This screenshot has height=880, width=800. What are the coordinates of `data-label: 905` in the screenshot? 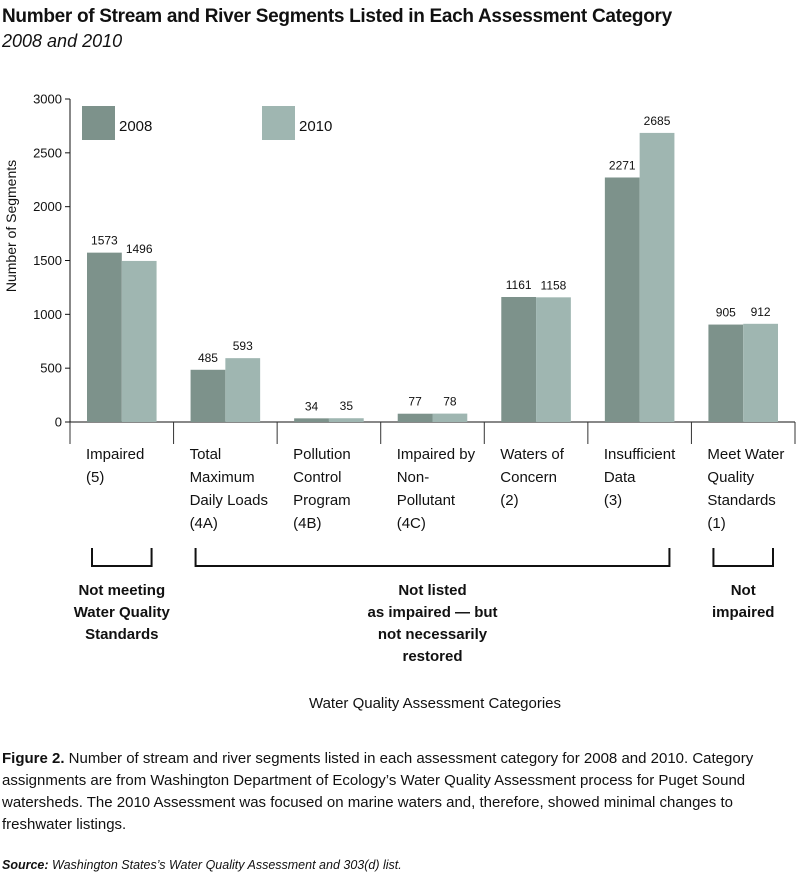 It's located at (726, 313).